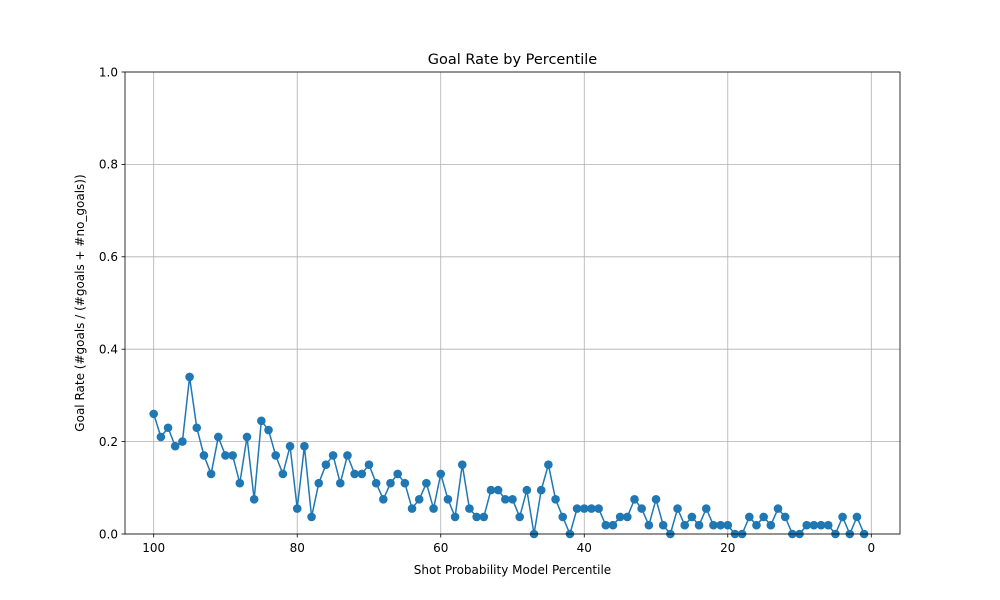 The height and width of the screenshot is (600, 1000). Describe the element at coordinates (297, 548) in the screenshot. I see `x-tick-label: 80` at that location.